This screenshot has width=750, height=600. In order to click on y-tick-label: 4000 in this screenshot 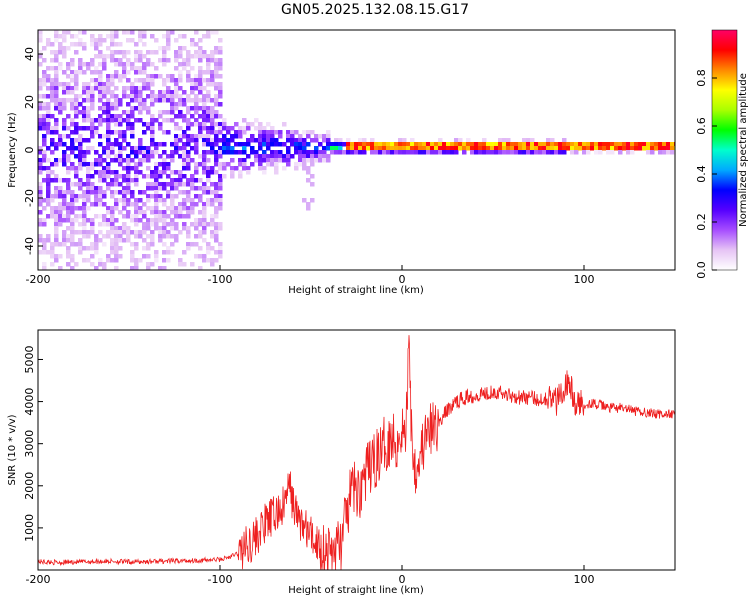, I will do `click(29, 402)`.